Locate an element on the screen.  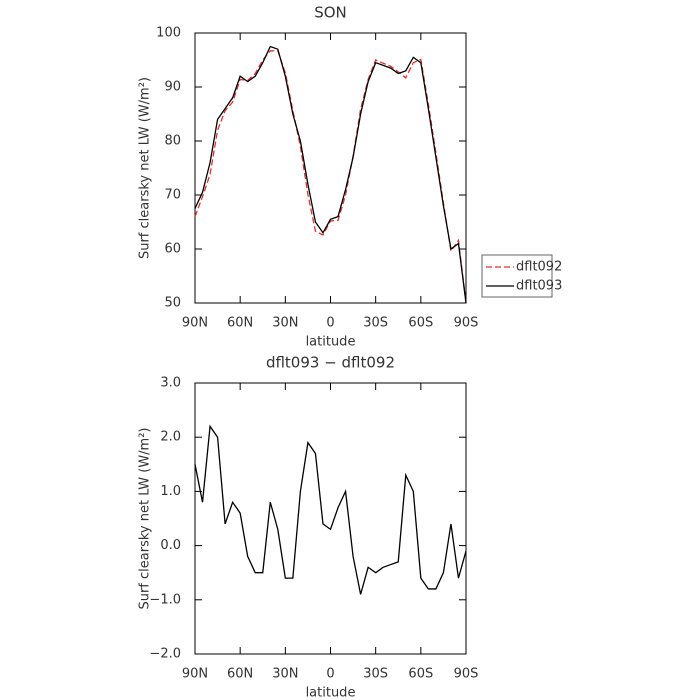
y-tick-label: 0.0 is located at coordinates (170, 545).